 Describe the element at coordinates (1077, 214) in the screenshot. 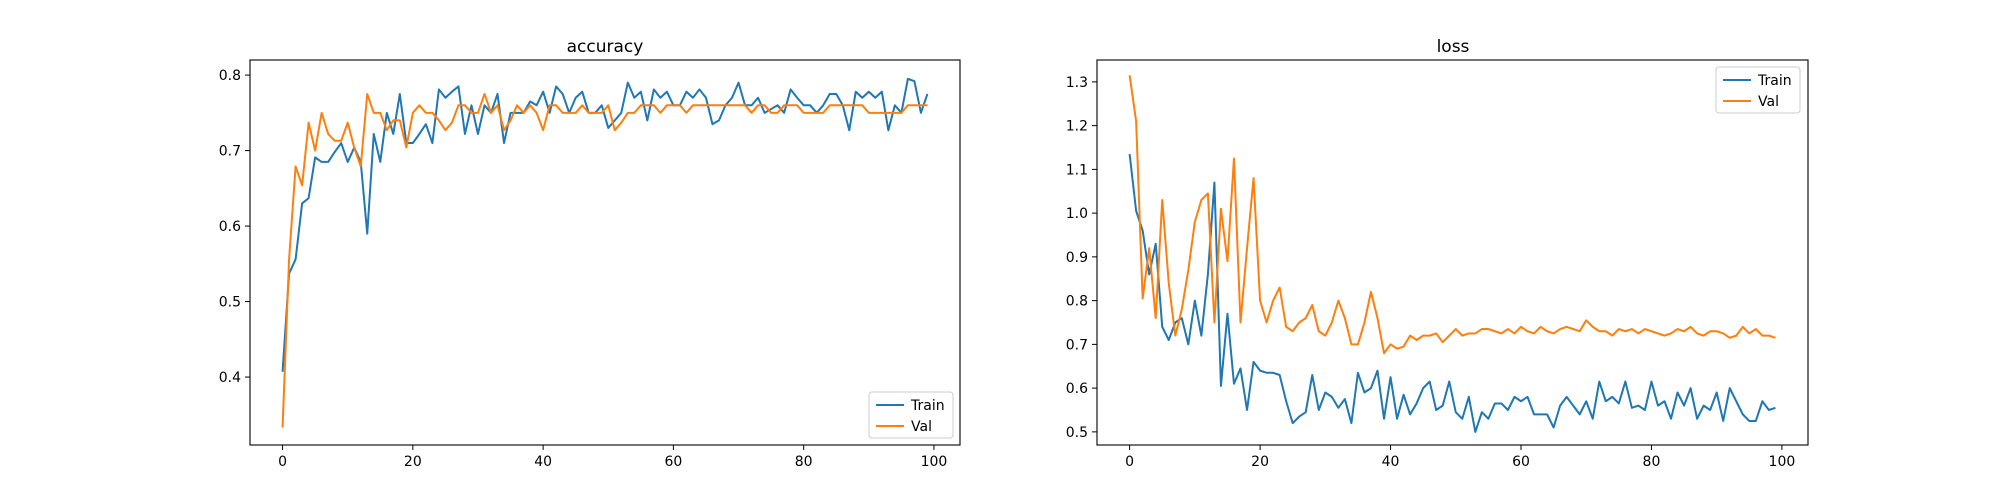

I see `y-tick-label: 1.0` at that location.